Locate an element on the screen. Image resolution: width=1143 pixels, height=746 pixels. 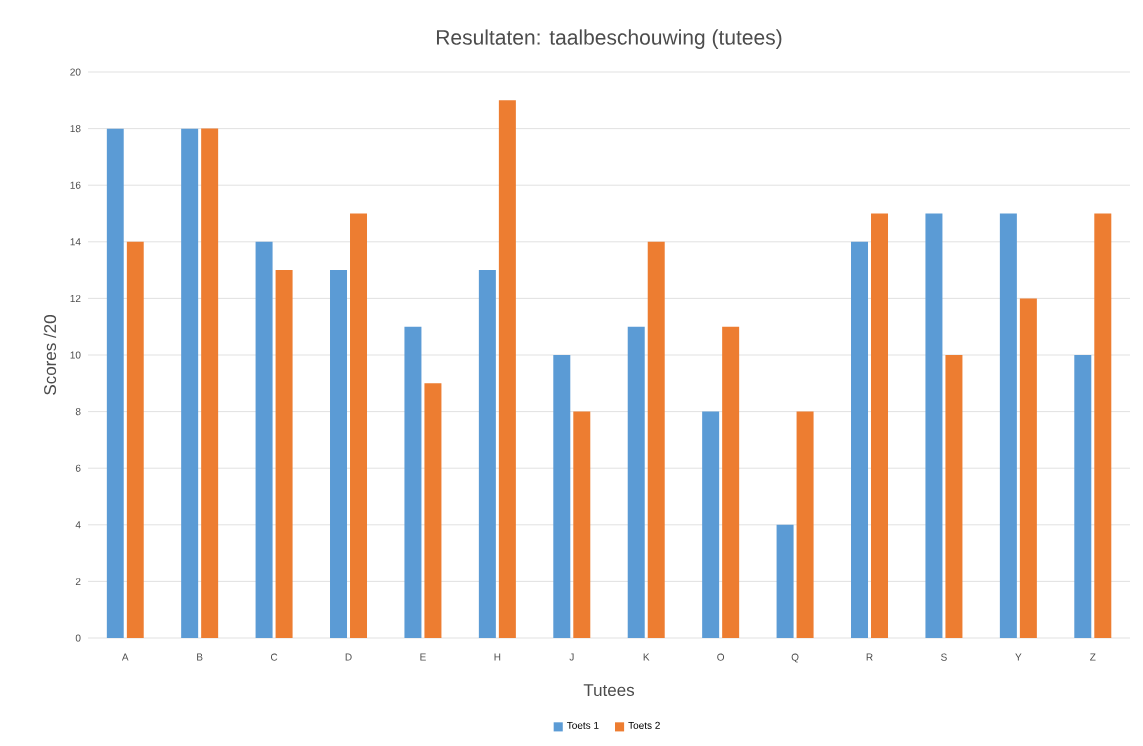
x-tick-label: J is located at coordinates (571, 657).